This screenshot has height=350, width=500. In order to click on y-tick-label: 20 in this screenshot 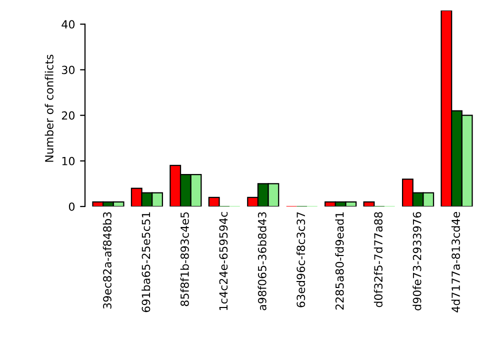, I will do `click(68, 115)`.